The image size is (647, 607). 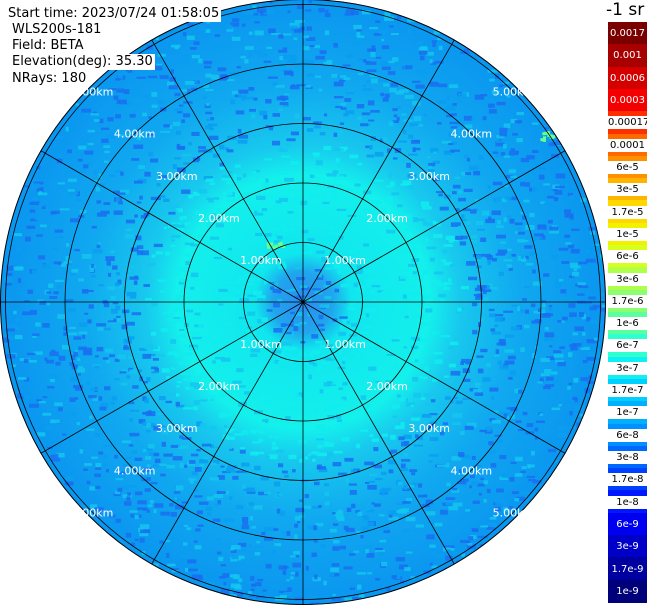 I want to click on colorbar-tick-label: 0.0006, so click(x=627, y=78).